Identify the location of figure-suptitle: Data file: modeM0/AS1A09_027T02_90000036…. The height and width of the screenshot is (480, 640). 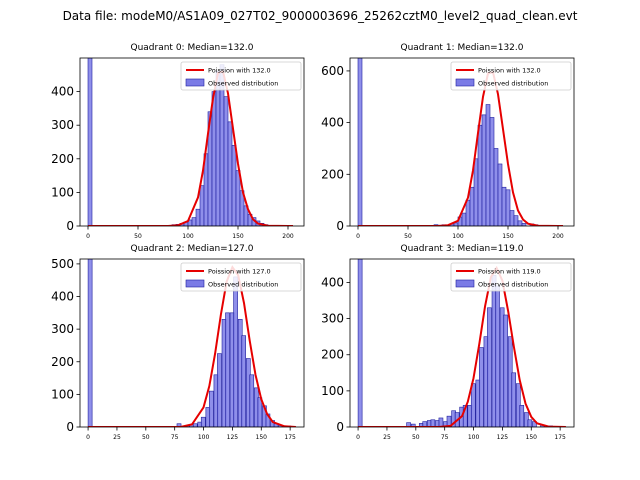
(320, 16).